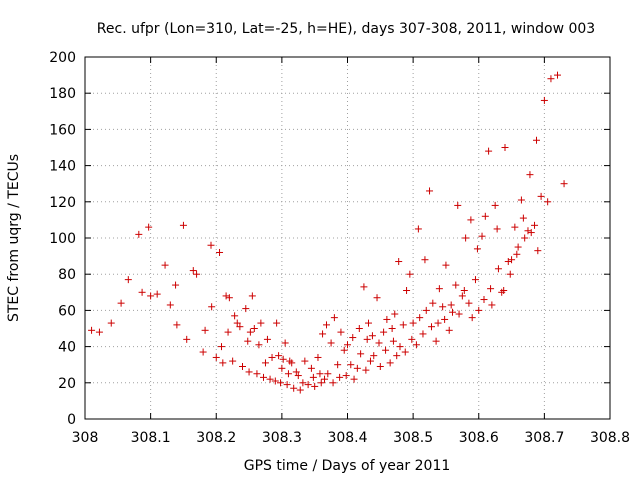 This screenshot has width=640, height=480. What do you see at coordinates (216, 438) in the screenshot?
I see `x-tick-label: 308.2` at bounding box center [216, 438].